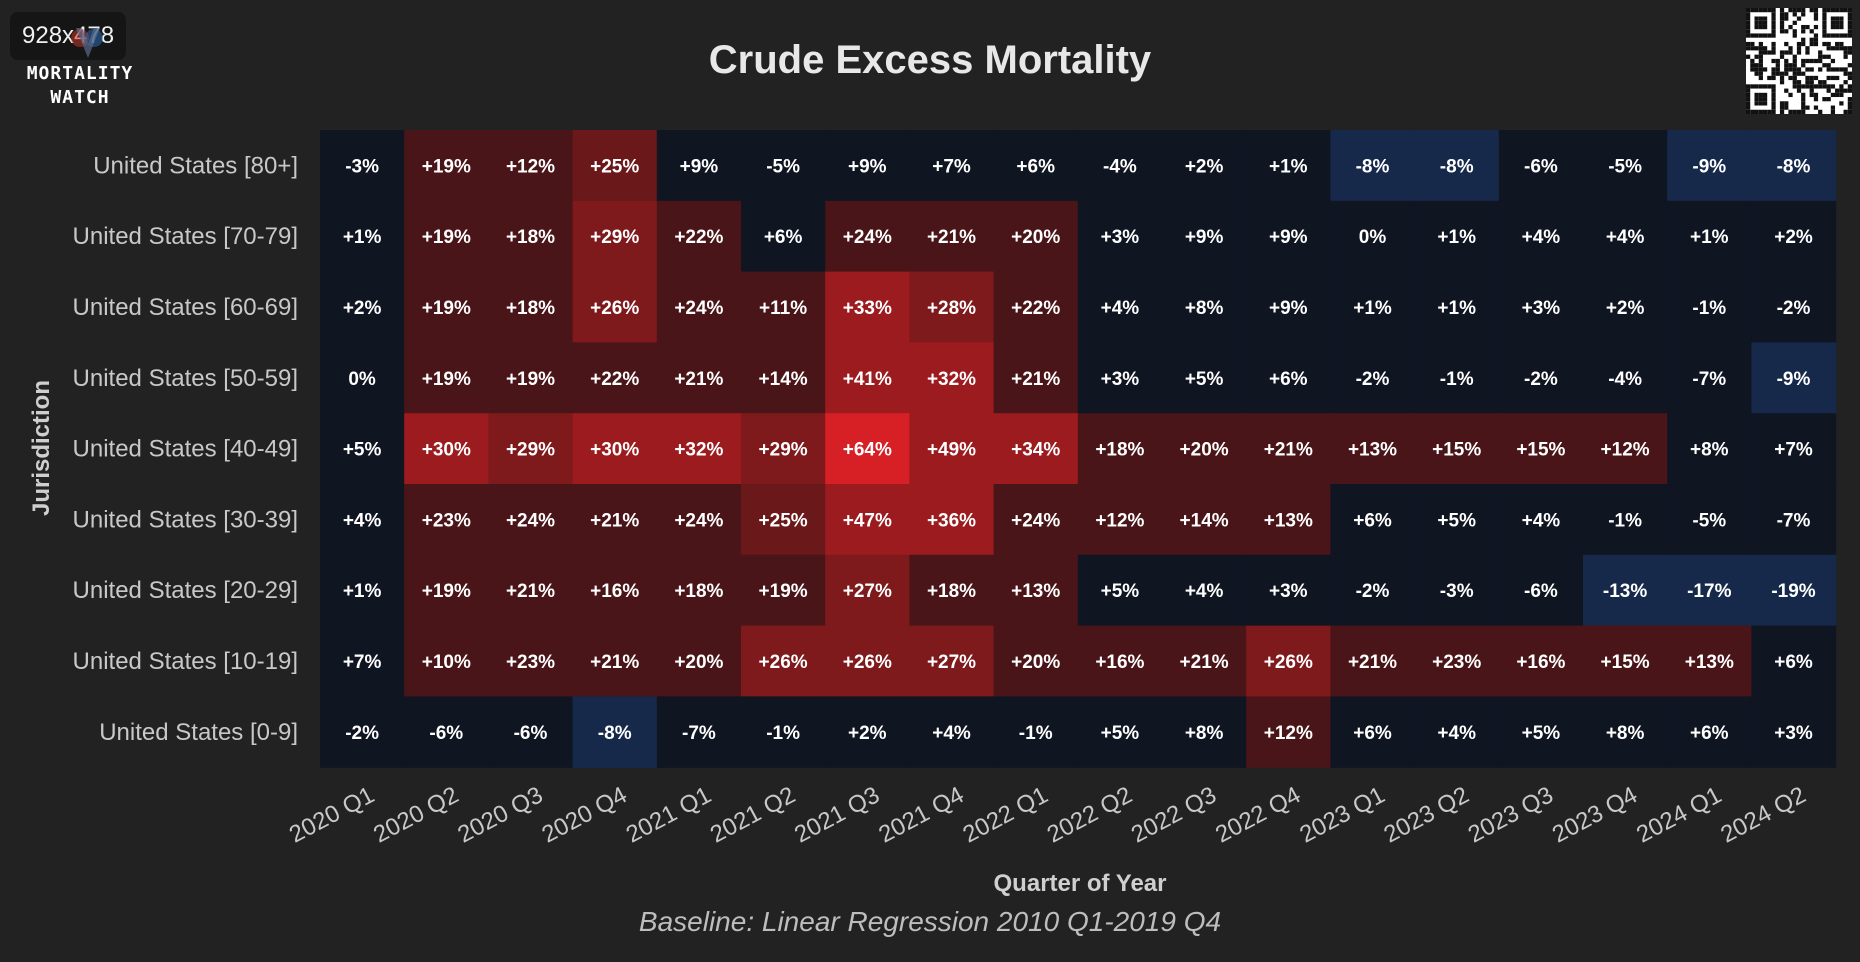 The width and height of the screenshot is (1860, 962). Describe the element at coordinates (1709, 166) in the screenshot. I see `cell-value-label: -9%` at that location.